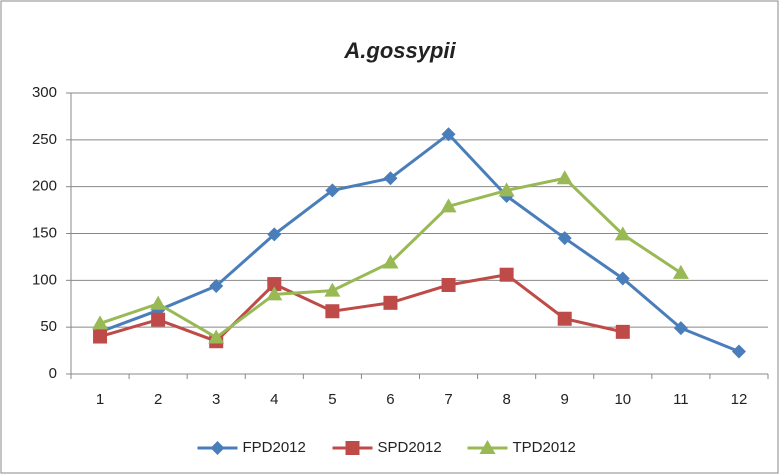  Describe the element at coordinates (44, 139) in the screenshot. I see `y-tick-label: 250` at that location.